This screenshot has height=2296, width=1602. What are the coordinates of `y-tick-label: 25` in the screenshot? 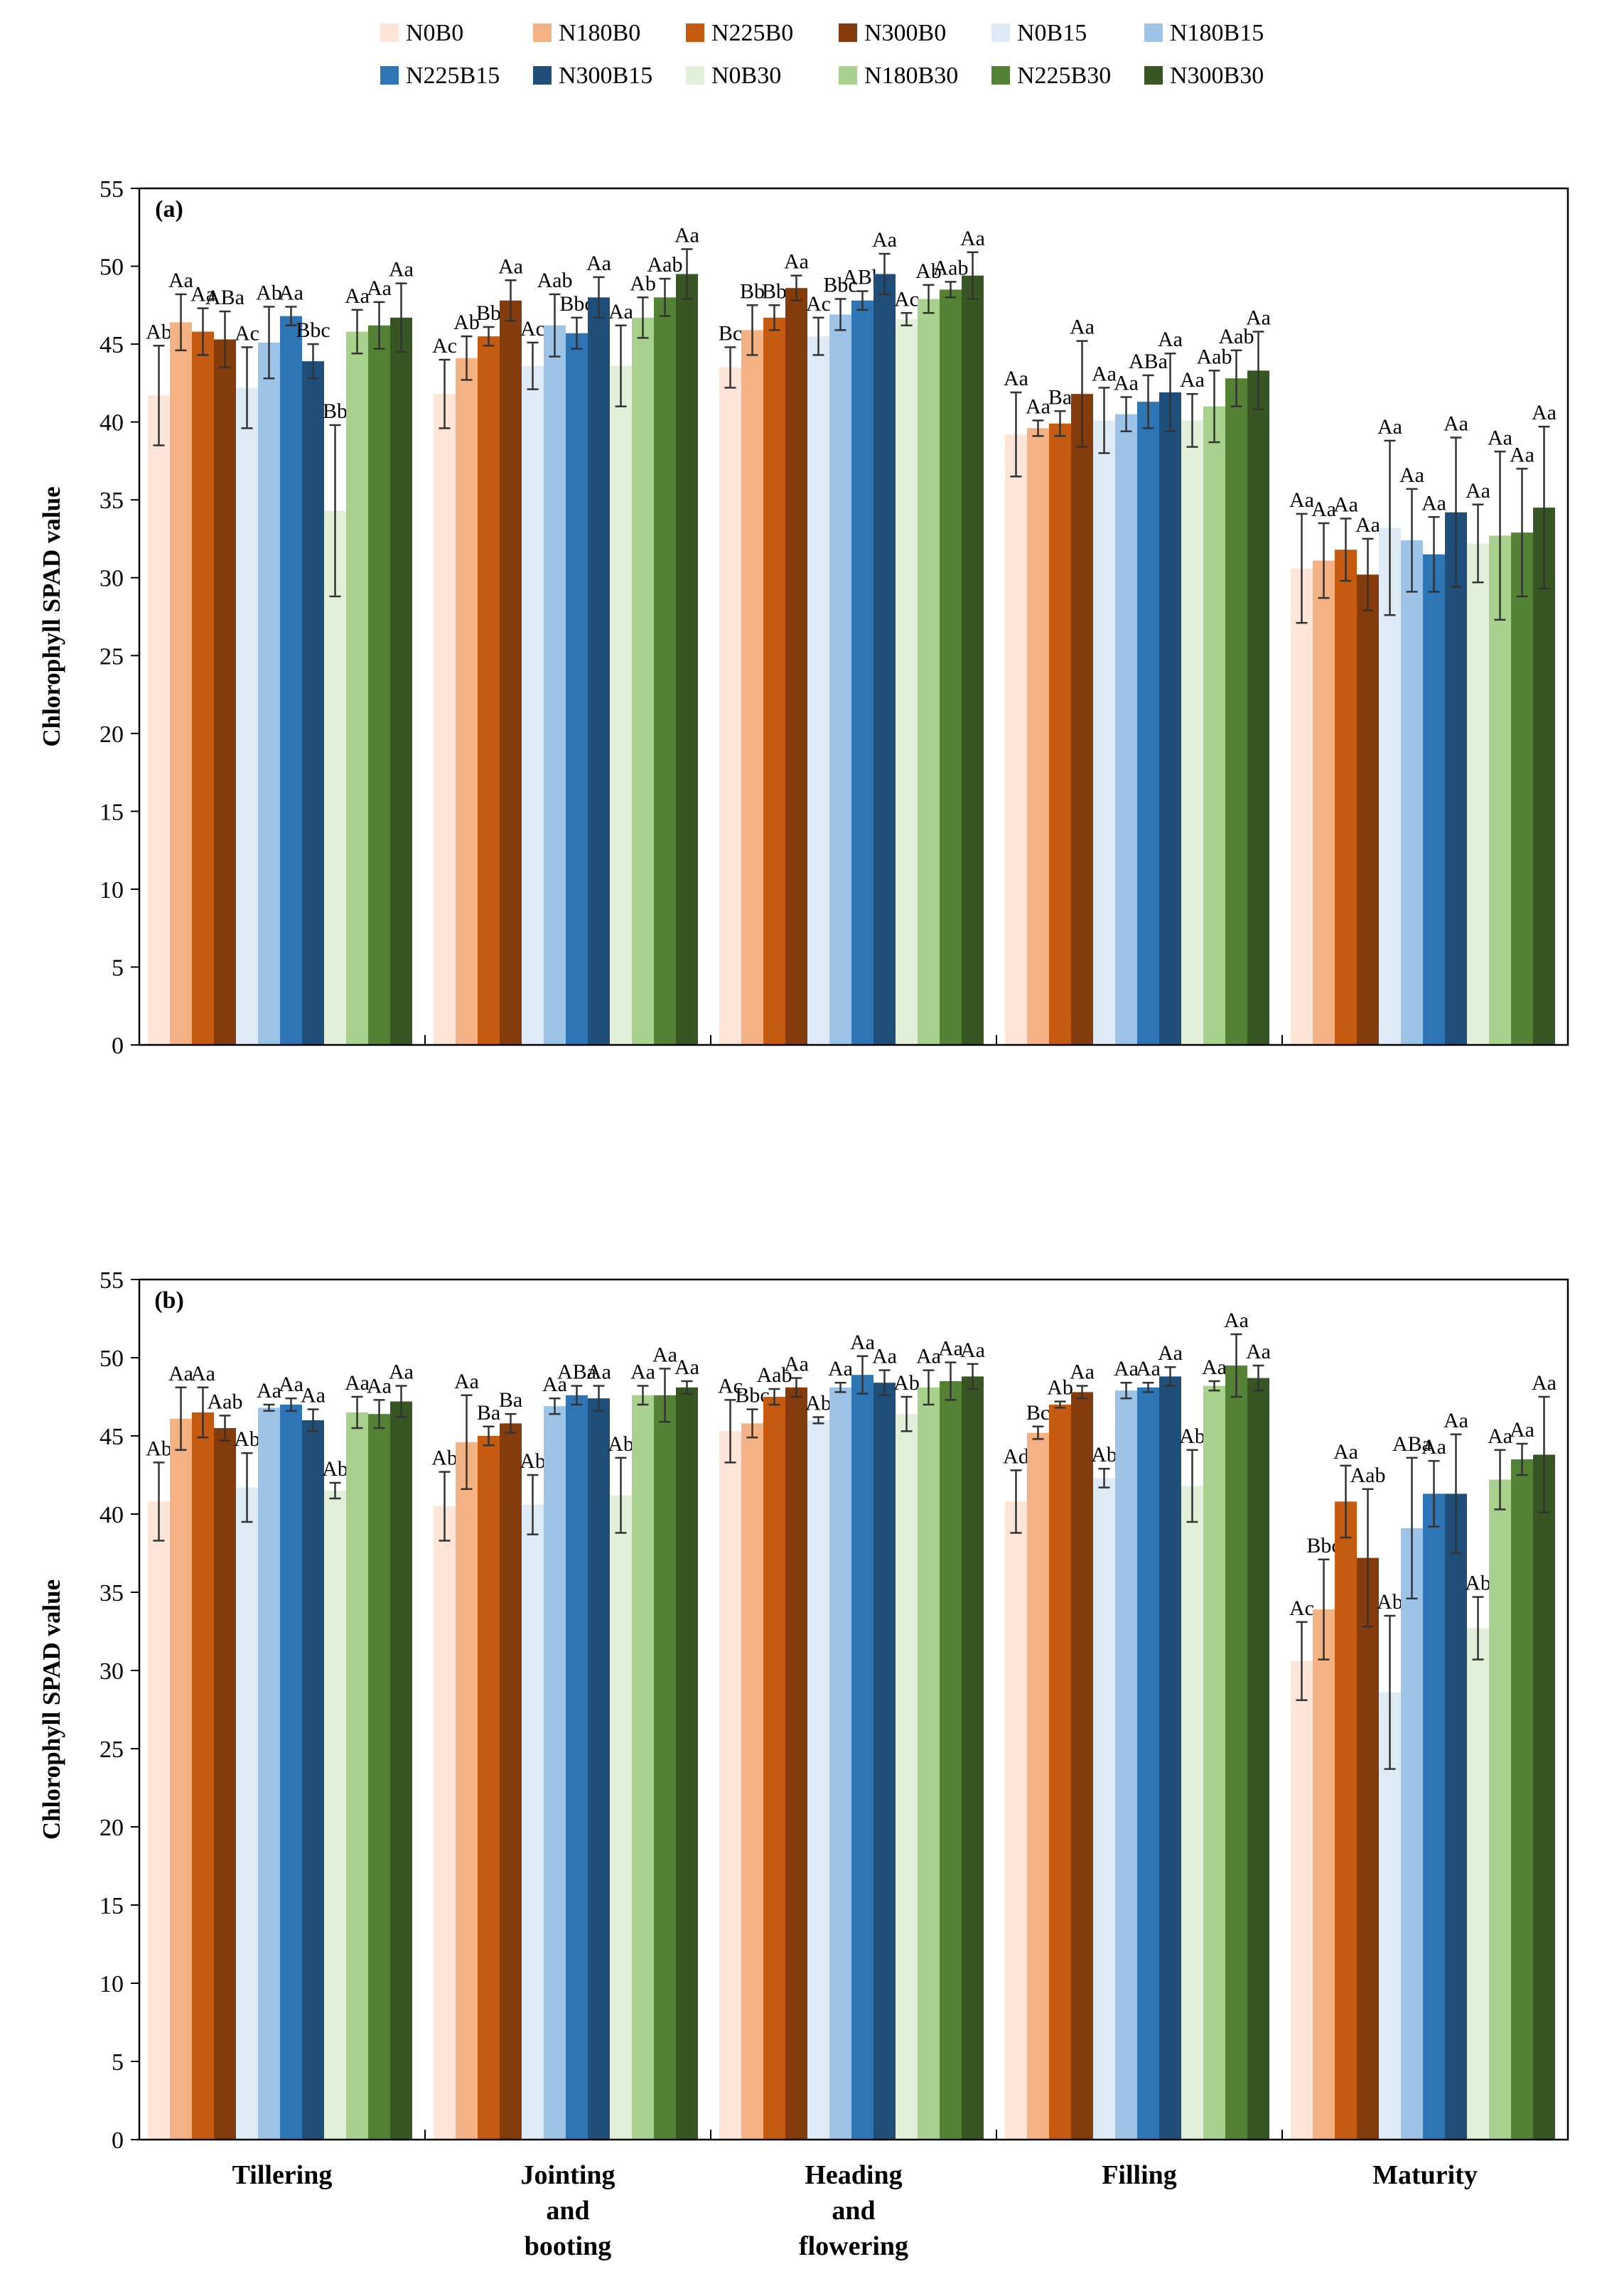 It's located at (112, 1750).